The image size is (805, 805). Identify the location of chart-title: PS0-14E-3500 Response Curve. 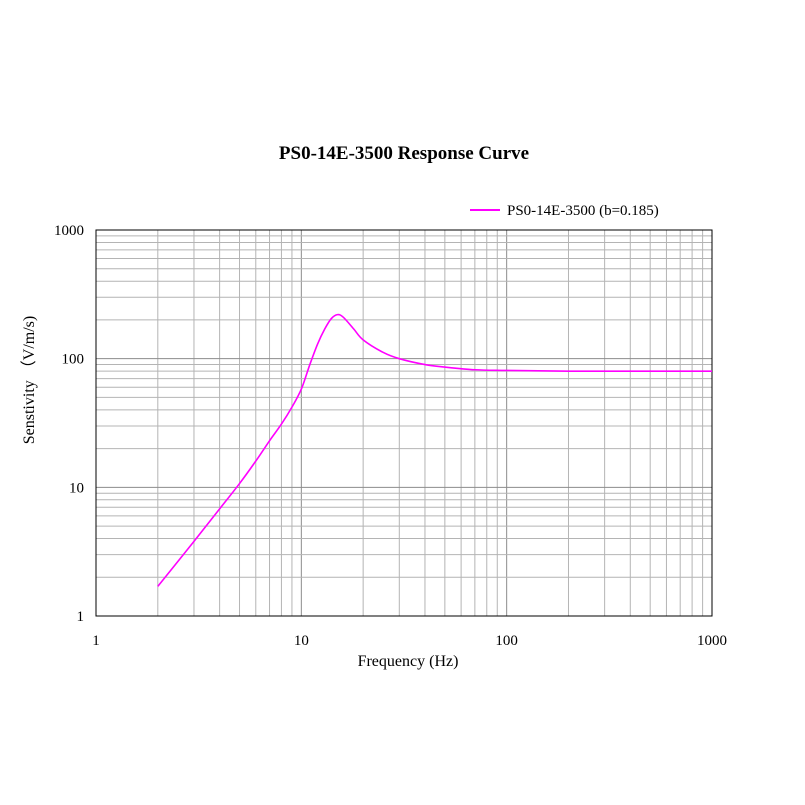
(404, 153).